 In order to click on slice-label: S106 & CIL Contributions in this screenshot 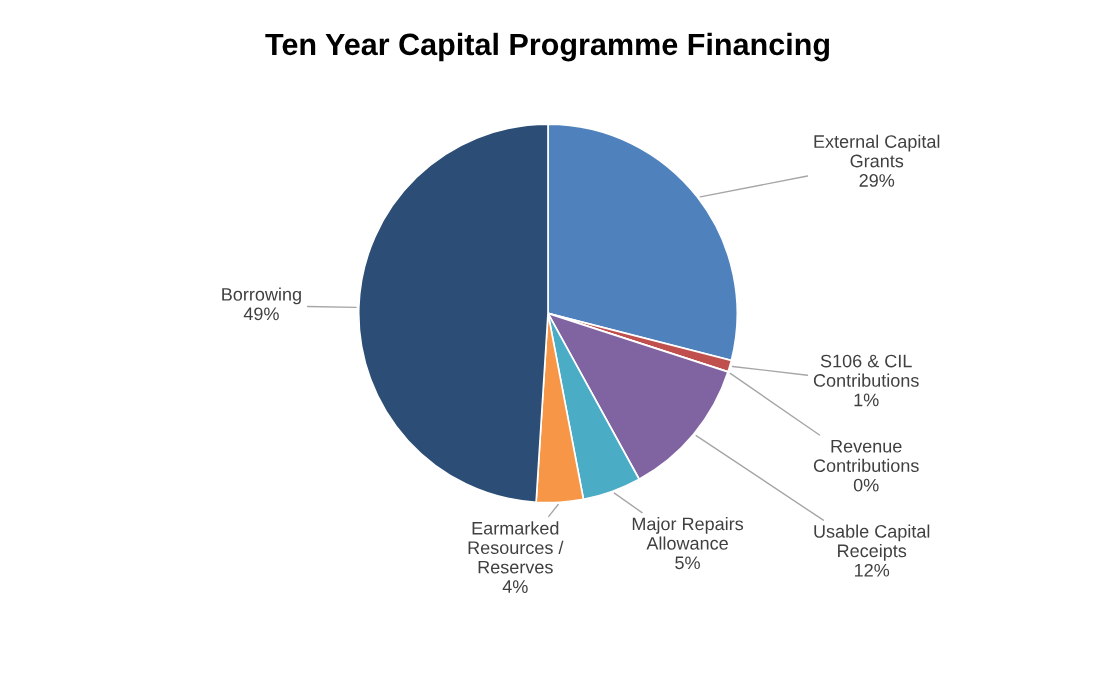, I will do `click(866, 370)`.